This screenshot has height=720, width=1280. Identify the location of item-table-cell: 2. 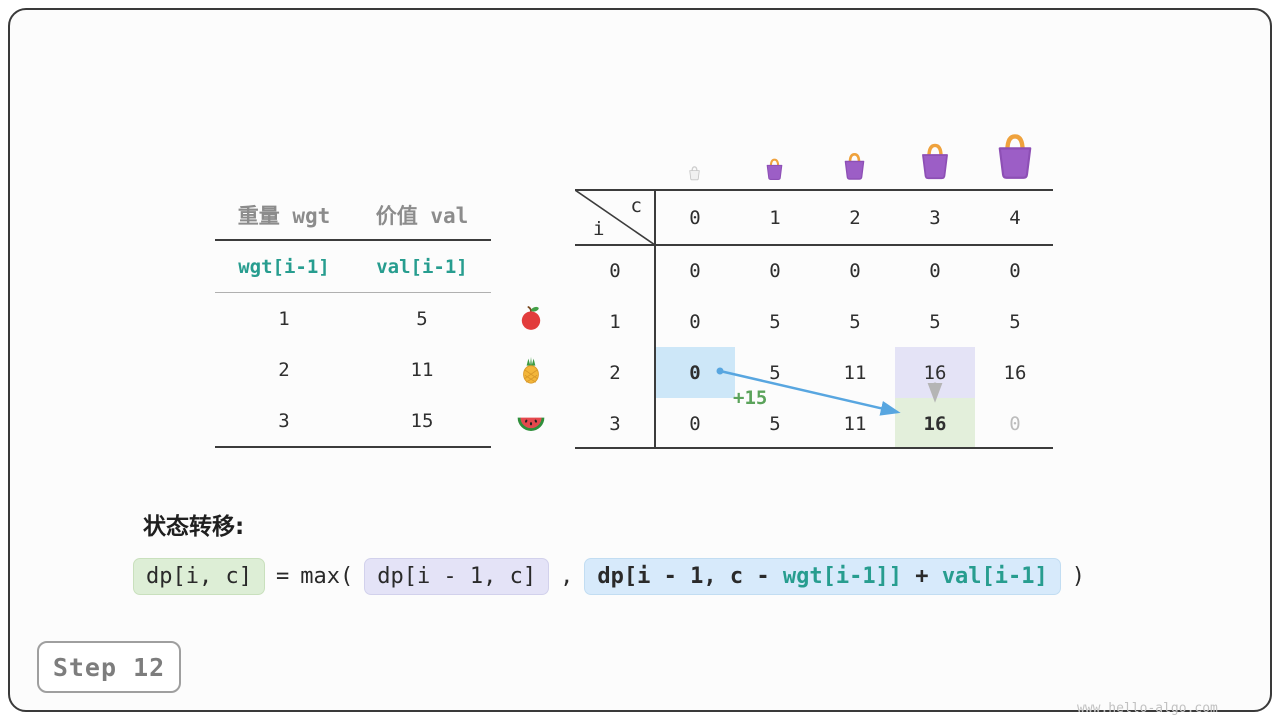
(284, 369).